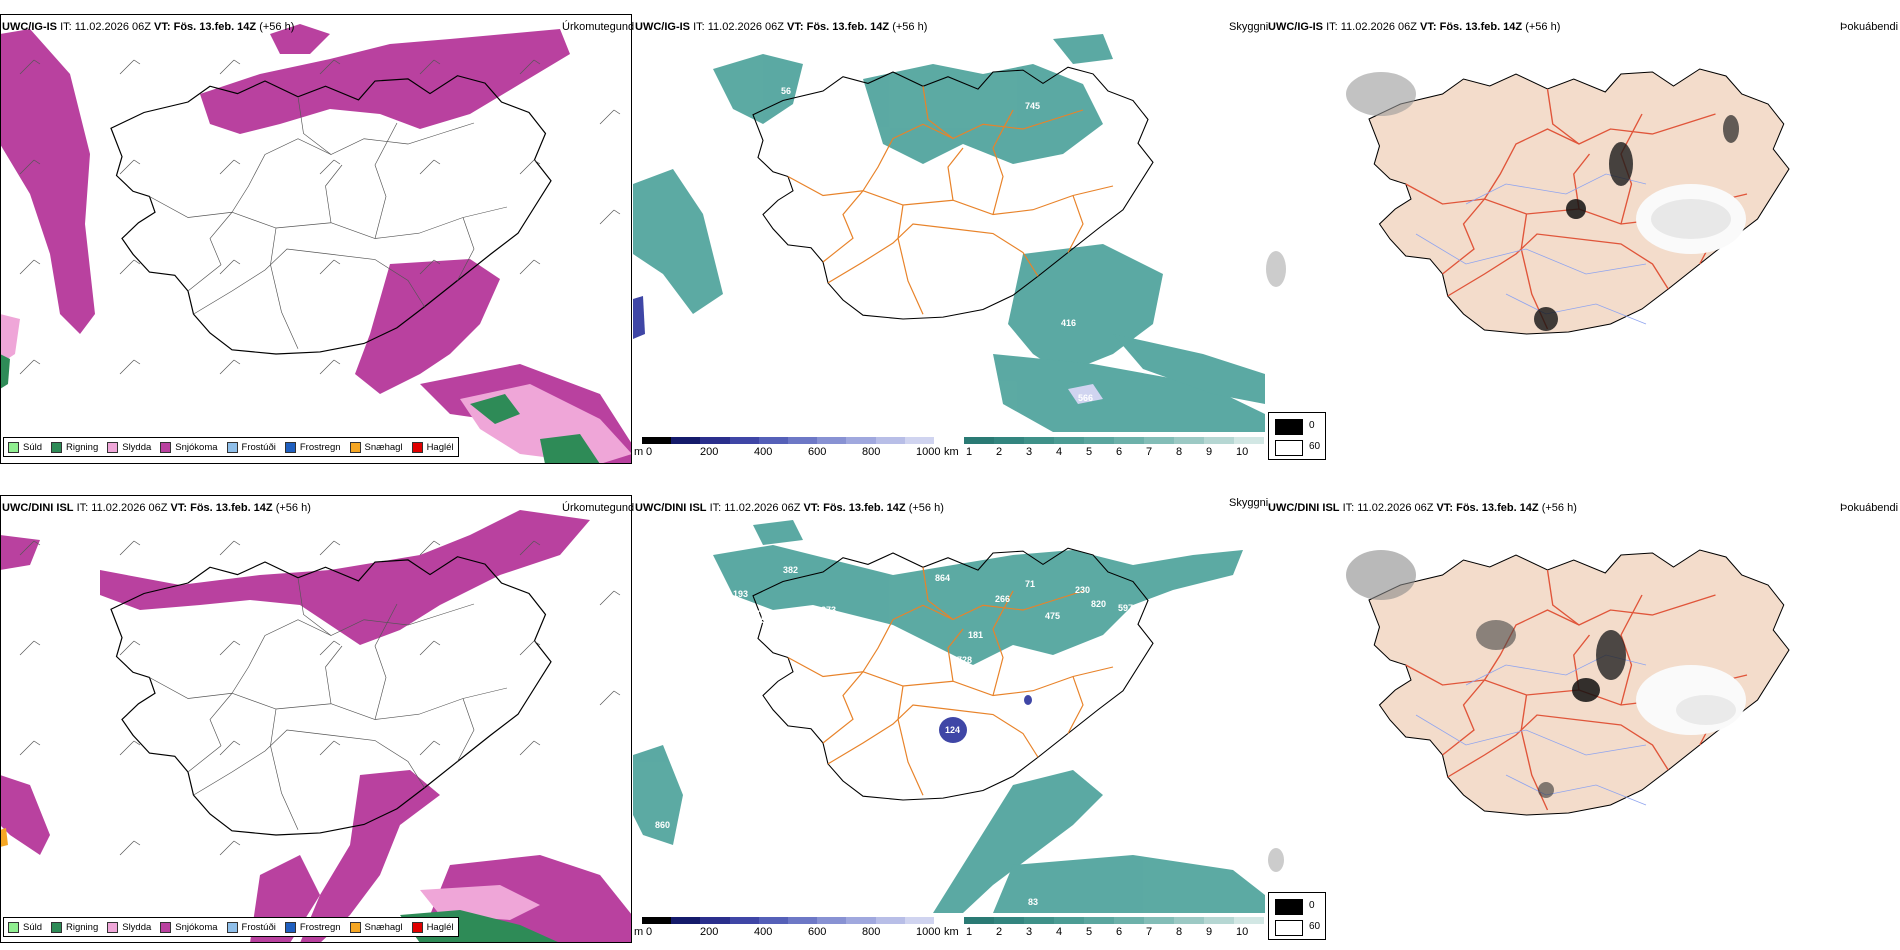  I want to click on ceiling-label: 864, so click(942, 578).